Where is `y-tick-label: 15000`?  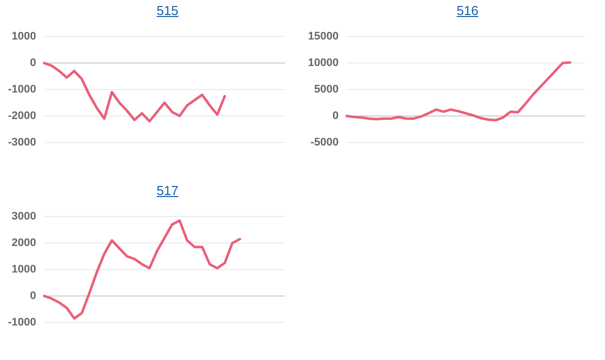 y-tick-label: 15000 is located at coordinates (323, 36).